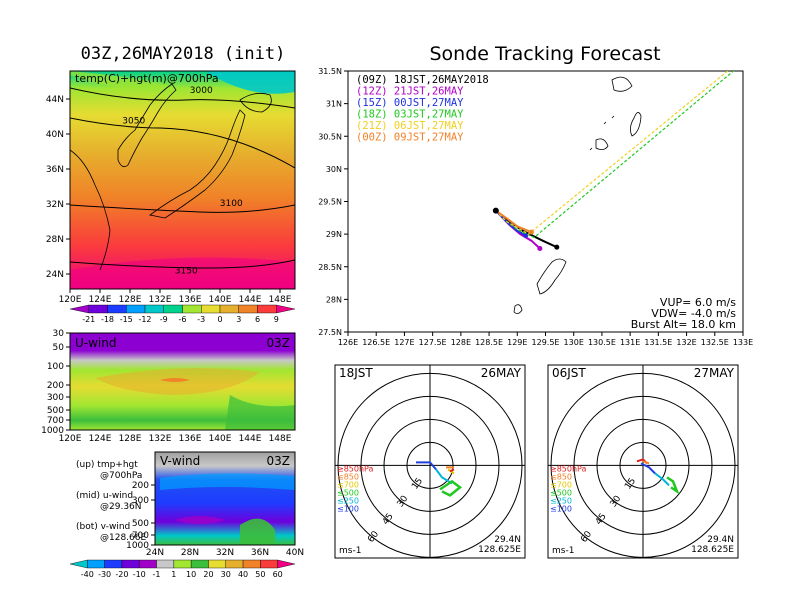 Image resolution: width=792 pixels, height=612 pixels. I want to click on panel-legend-line: (mid) u-wind, so click(104, 496).